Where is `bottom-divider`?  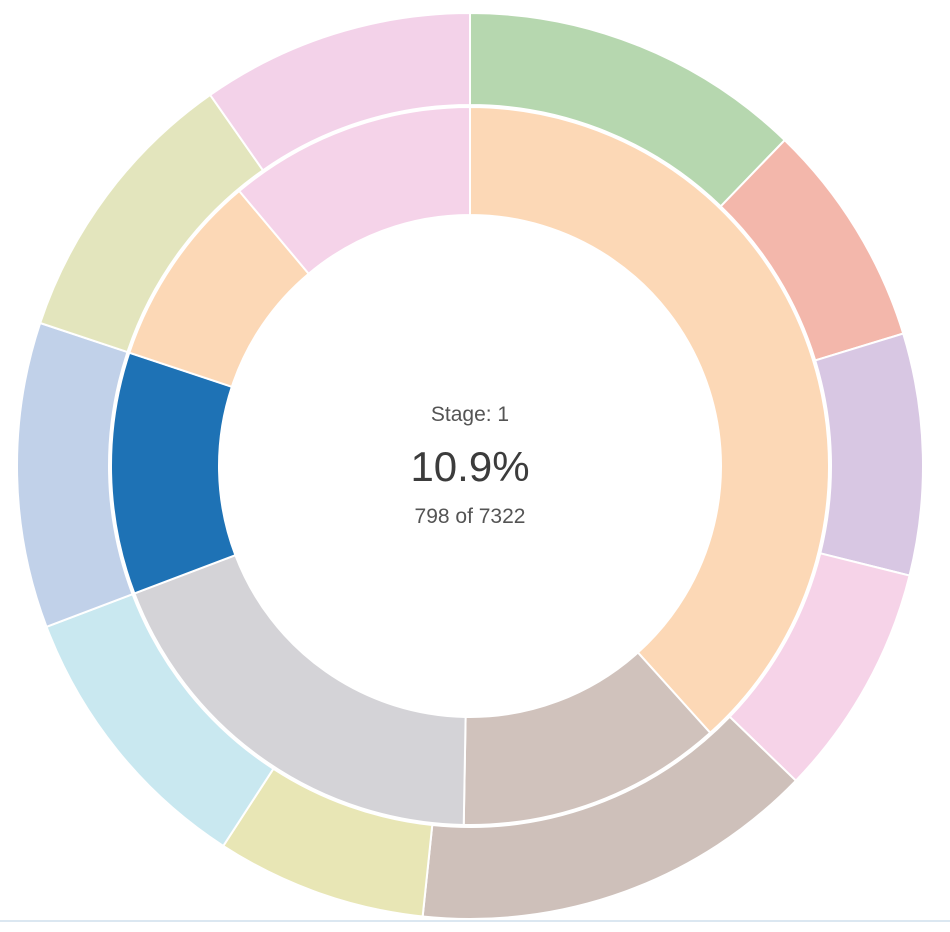 bottom-divider is located at coordinates (475, 921).